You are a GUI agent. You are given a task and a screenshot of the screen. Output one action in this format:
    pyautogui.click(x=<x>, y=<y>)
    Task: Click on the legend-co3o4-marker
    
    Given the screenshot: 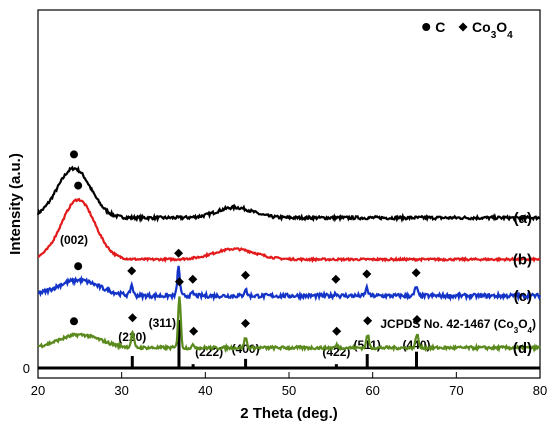 What is the action you would take?
    pyautogui.click(x=463, y=27)
    